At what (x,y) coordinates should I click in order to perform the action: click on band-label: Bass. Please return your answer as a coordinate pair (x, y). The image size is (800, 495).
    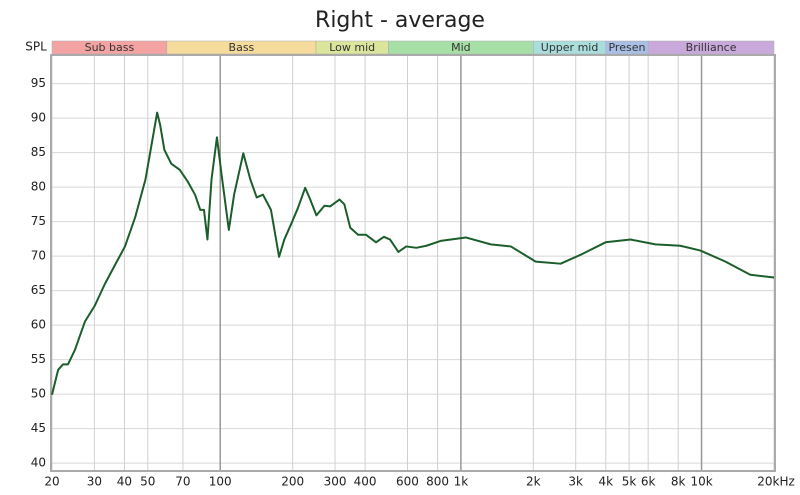
    Looking at the image, I should click on (242, 47).